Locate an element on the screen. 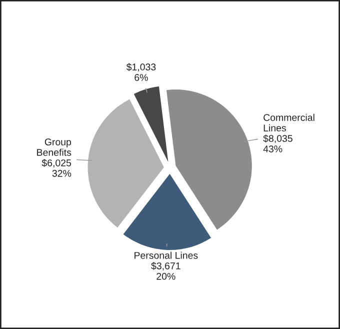  slice-label: Commercial Lines is located at coordinates (289, 123).